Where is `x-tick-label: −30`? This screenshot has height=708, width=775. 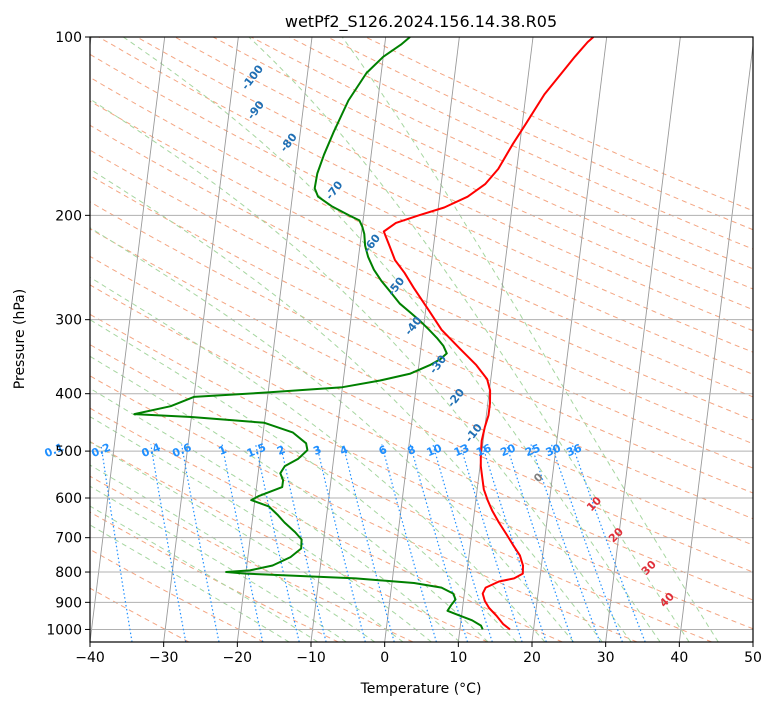 x-tick-label: −30 is located at coordinates (164, 658).